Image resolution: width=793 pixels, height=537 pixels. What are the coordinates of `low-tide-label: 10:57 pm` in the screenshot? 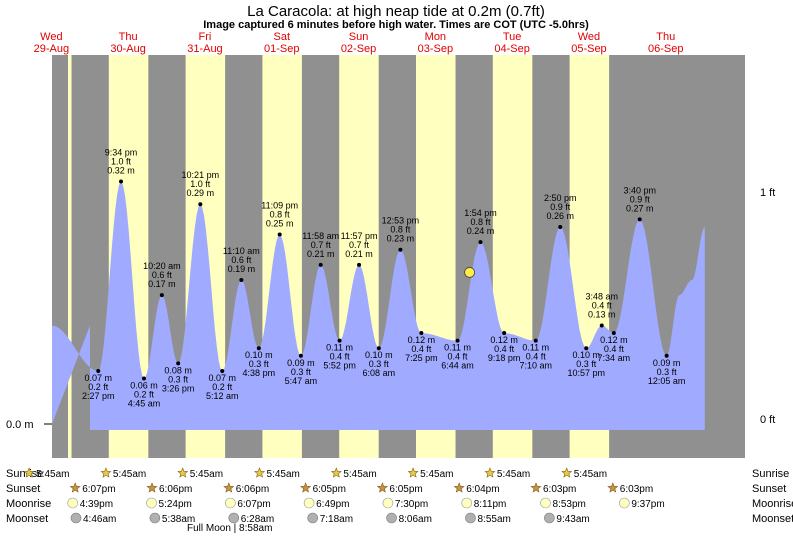 It's located at (586, 373).